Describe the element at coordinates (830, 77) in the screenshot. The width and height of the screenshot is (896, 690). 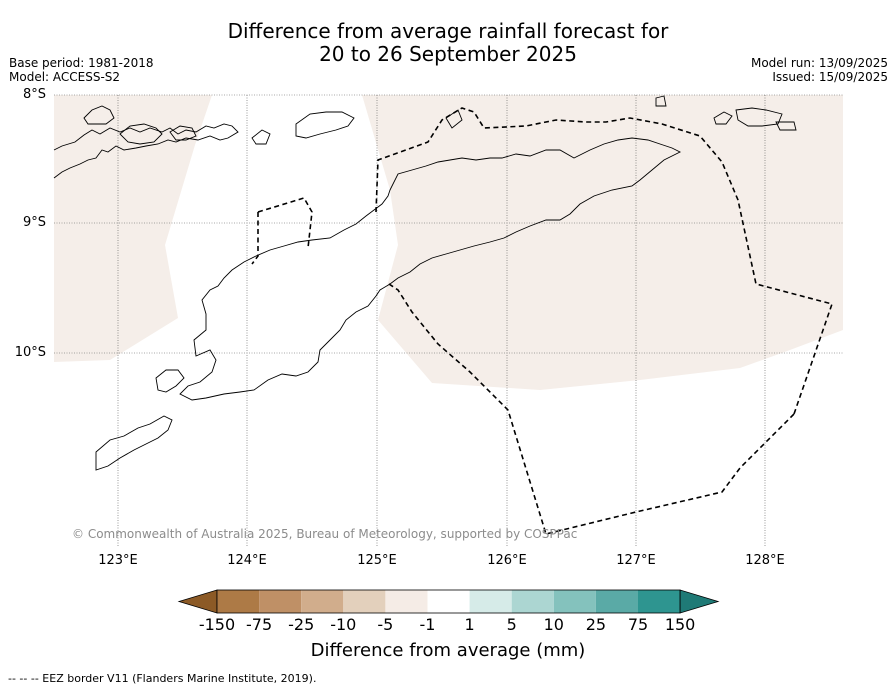
I see `issued-text: Issued: 15/09/2025` at that location.